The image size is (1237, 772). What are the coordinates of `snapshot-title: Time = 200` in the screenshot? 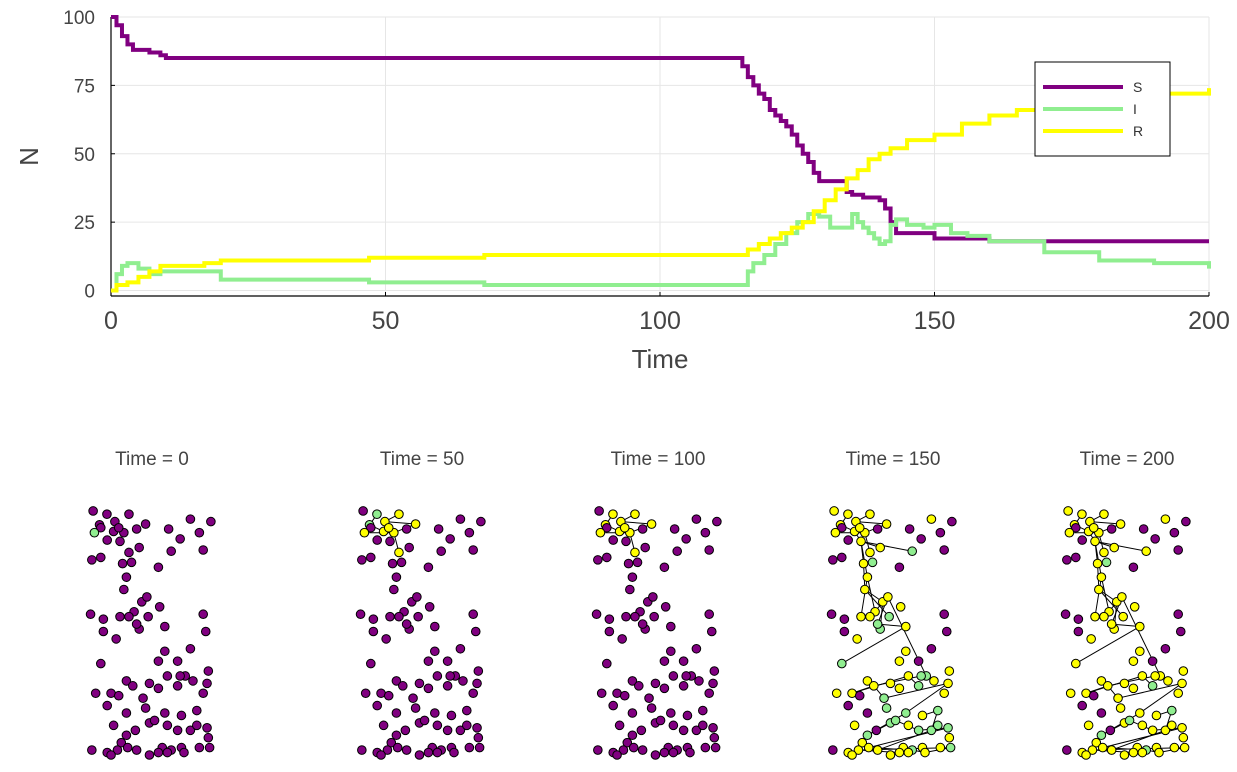 It's located at (1127, 459).